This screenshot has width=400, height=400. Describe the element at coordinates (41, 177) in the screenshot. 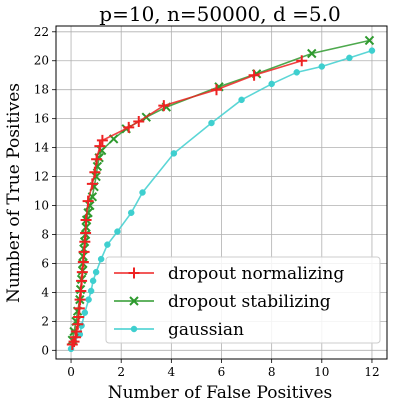

I see `y-tick-label: 12` at that location.